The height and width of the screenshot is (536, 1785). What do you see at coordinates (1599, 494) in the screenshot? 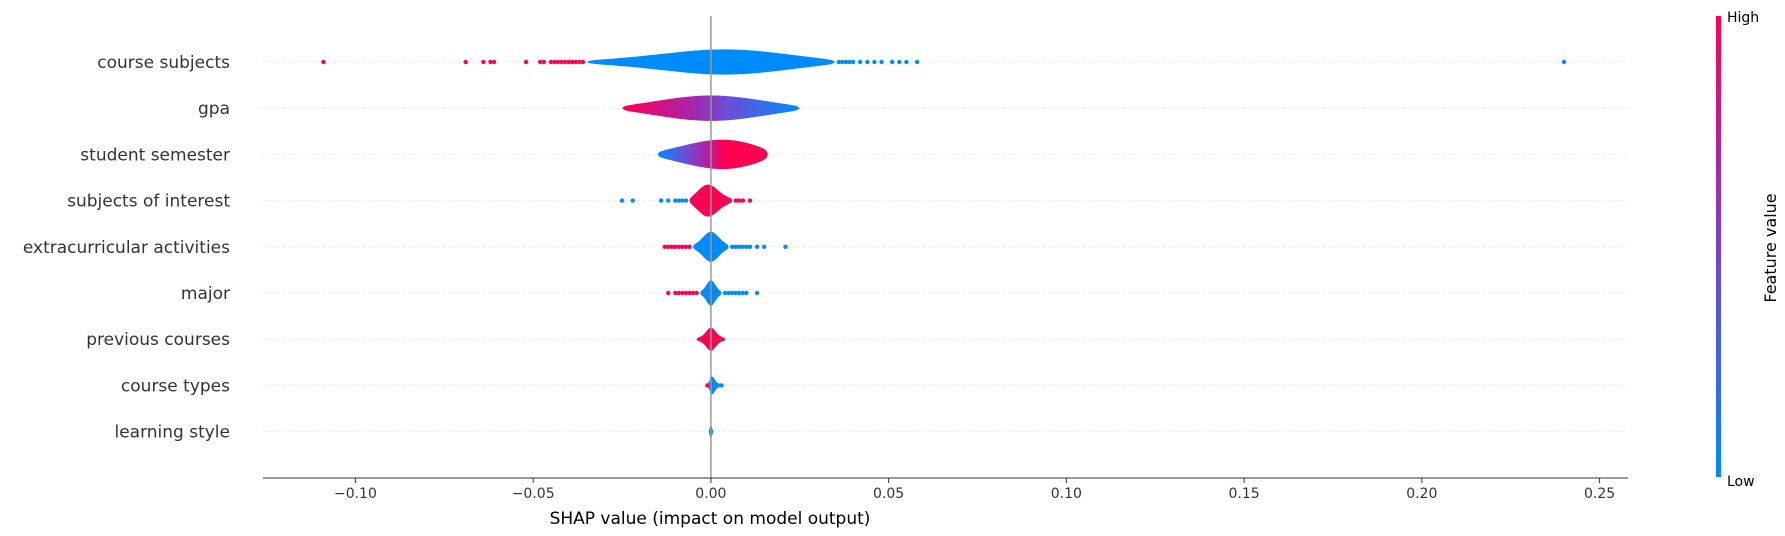
I see `x-tick-label: 0.25` at bounding box center [1599, 494].